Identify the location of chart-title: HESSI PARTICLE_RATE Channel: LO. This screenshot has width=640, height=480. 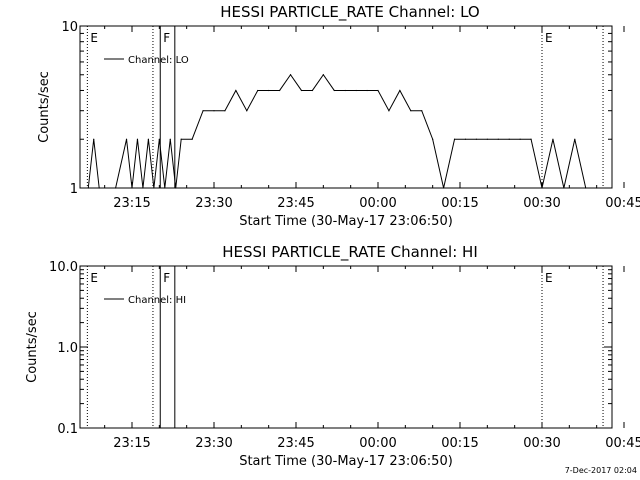
(349, 12).